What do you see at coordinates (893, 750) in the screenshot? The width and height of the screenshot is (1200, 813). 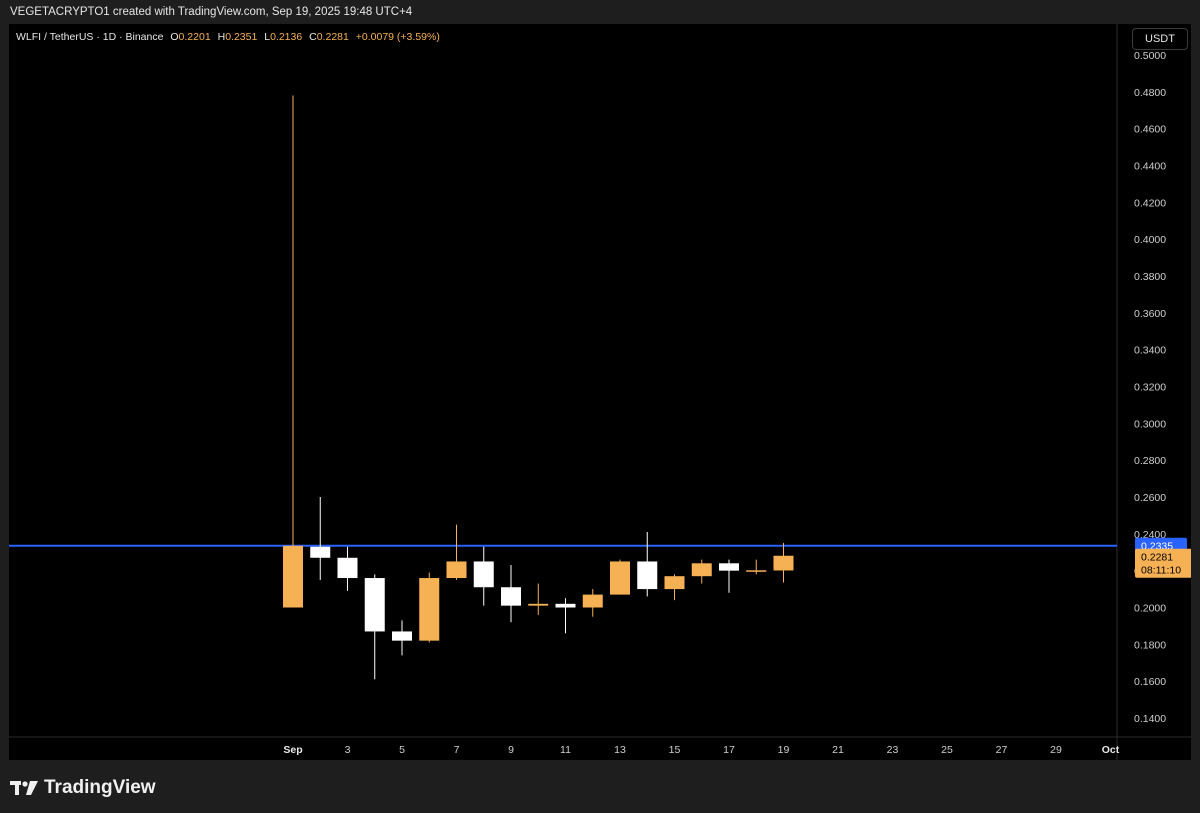 I see `x-tick-label: 23` at bounding box center [893, 750].